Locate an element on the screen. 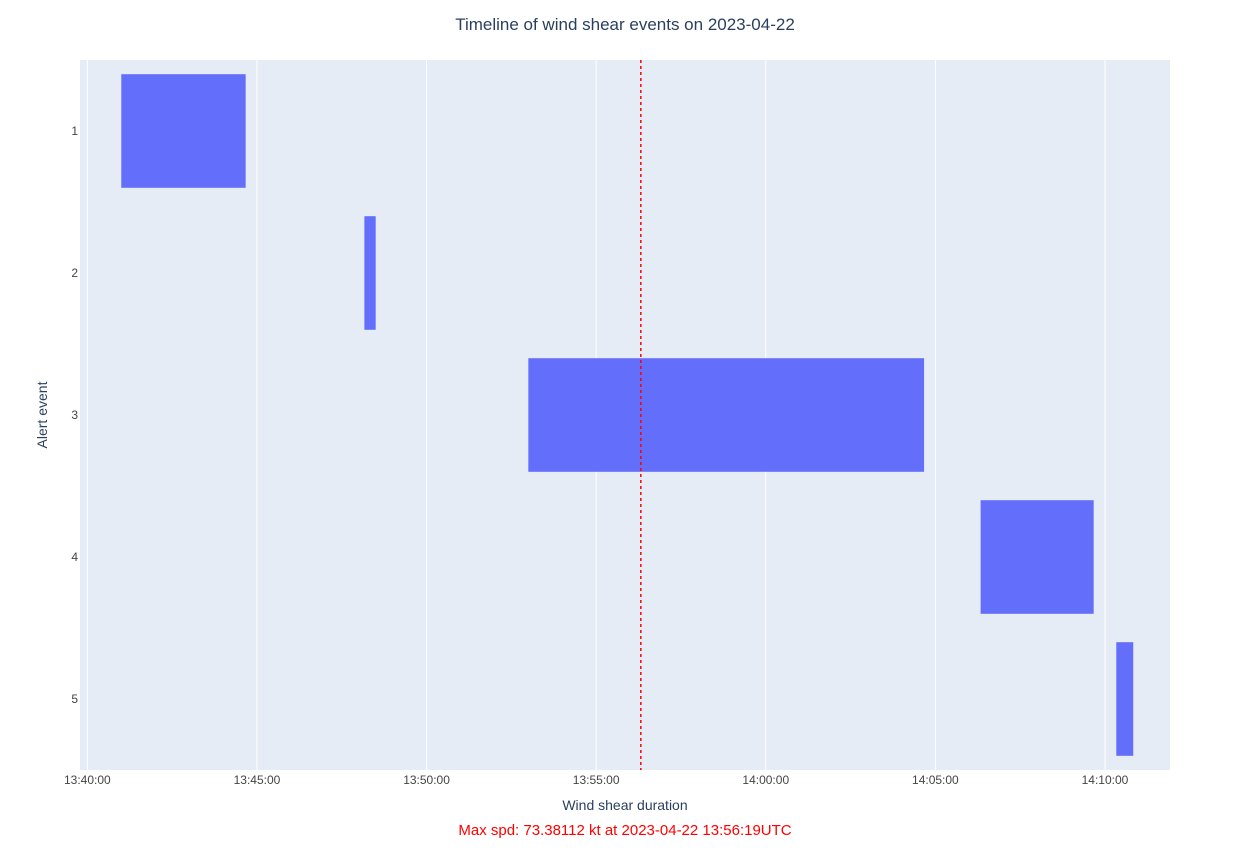 The height and width of the screenshot is (850, 1250). x-tick-label: 13:40:00 is located at coordinates (87, 780).